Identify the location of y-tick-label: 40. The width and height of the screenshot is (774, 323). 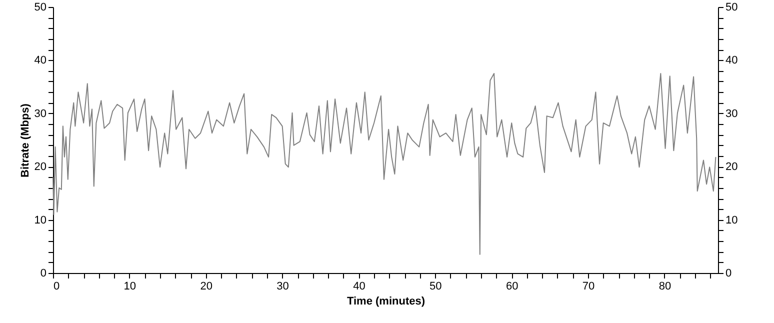
(40, 60).